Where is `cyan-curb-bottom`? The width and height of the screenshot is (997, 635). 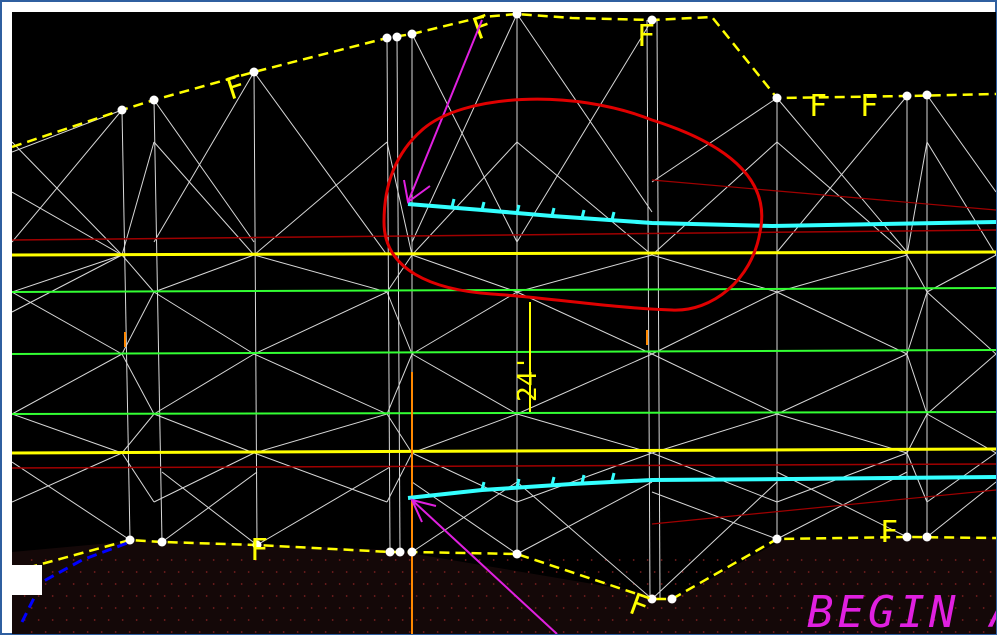 cyan-curb-bottom is located at coordinates (701, 487).